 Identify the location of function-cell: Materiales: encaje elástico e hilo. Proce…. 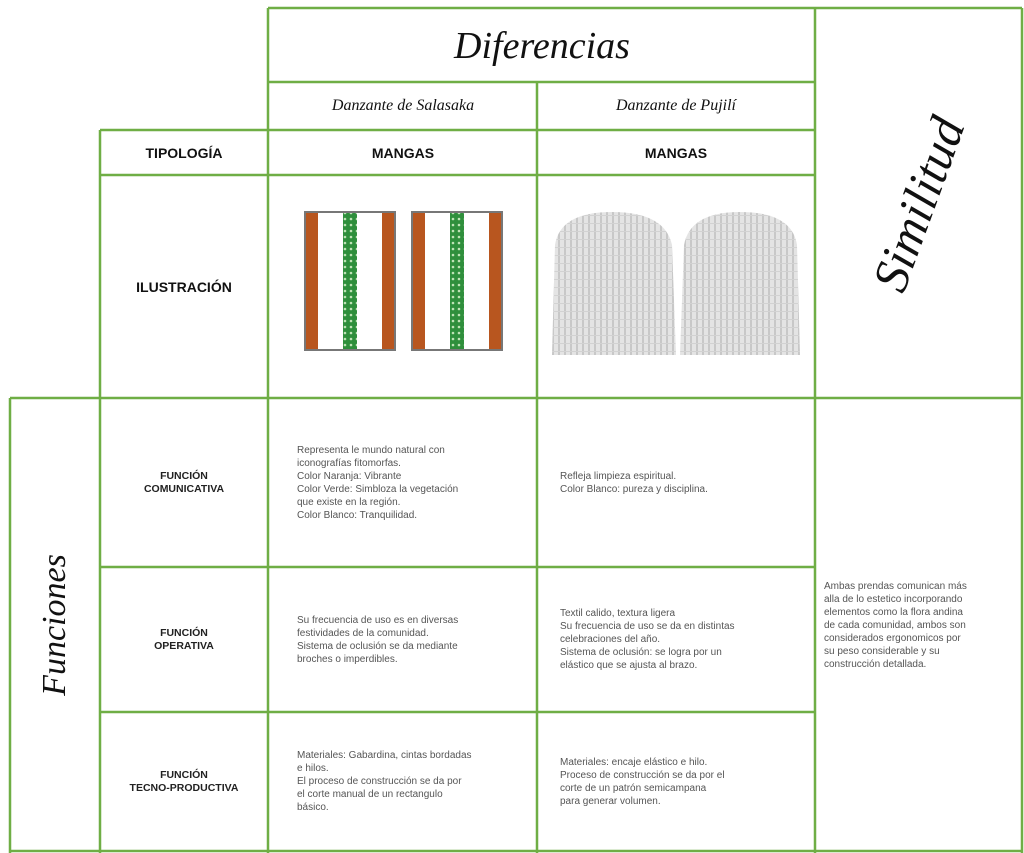
(676, 781).